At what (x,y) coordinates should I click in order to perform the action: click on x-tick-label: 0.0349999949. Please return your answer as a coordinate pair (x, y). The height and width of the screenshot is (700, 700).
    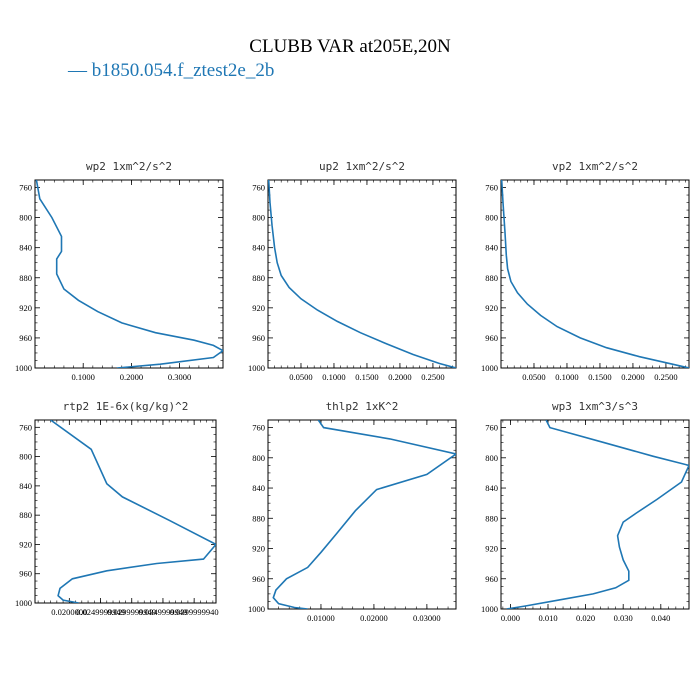
    Looking at the image, I should click on (163, 612).